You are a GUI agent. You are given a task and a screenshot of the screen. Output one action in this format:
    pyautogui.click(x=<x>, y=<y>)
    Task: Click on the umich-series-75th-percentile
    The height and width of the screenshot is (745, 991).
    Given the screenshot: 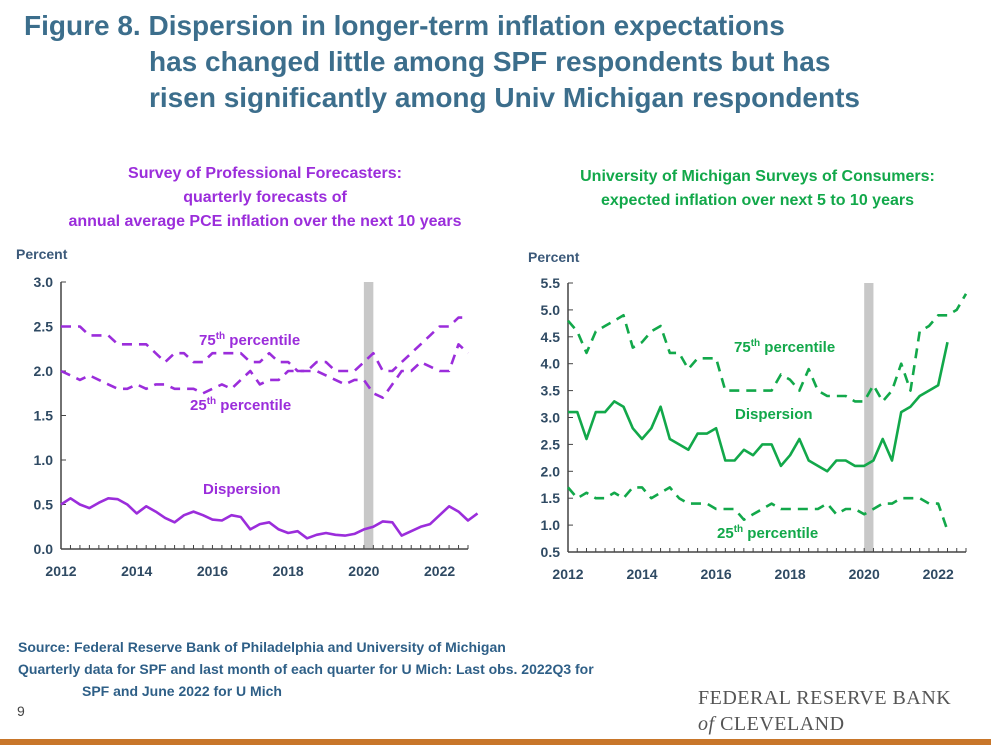 What is the action you would take?
    pyautogui.click(x=767, y=348)
    